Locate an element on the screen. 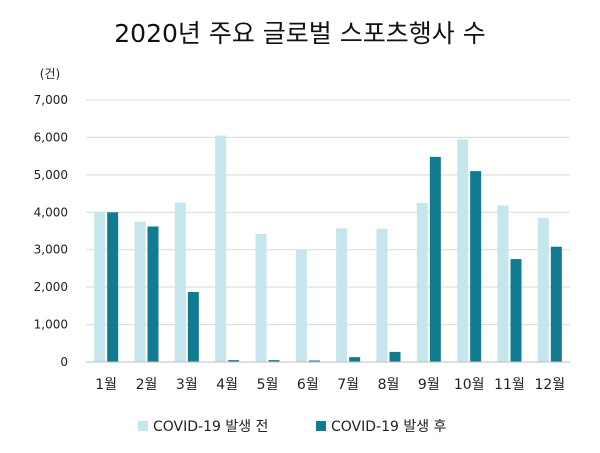 This screenshot has height=453, width=600. x-tick-label: 10월 is located at coordinates (469, 385).